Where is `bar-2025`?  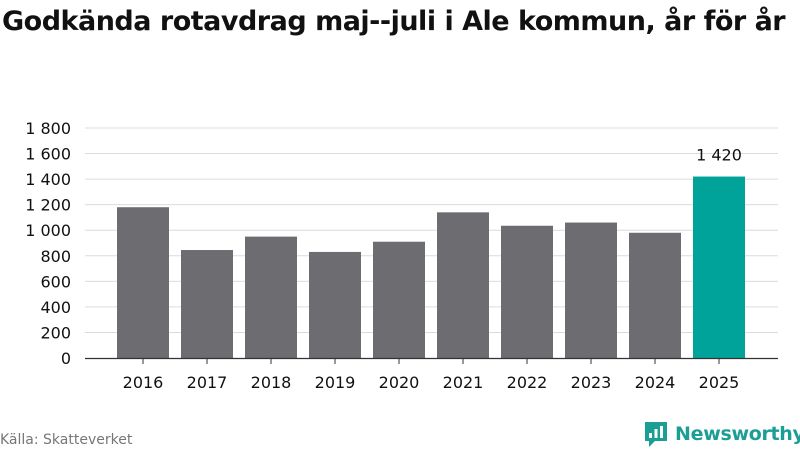 bar-2025 is located at coordinates (719, 267).